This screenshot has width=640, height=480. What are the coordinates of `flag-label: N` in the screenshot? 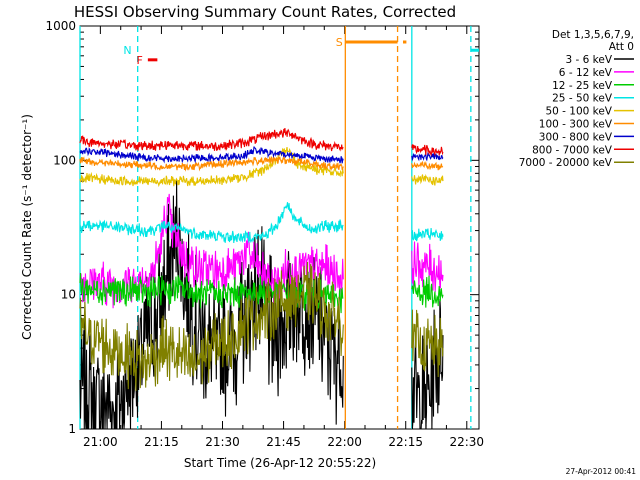 It's located at (127, 50).